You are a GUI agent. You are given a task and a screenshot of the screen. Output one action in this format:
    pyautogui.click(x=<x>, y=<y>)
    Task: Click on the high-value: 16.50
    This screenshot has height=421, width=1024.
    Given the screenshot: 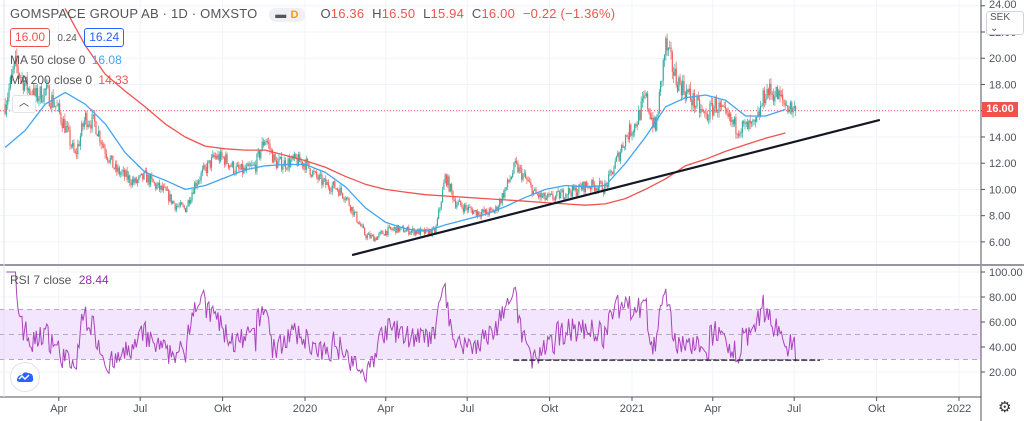 What is the action you would take?
    pyautogui.click(x=398, y=13)
    